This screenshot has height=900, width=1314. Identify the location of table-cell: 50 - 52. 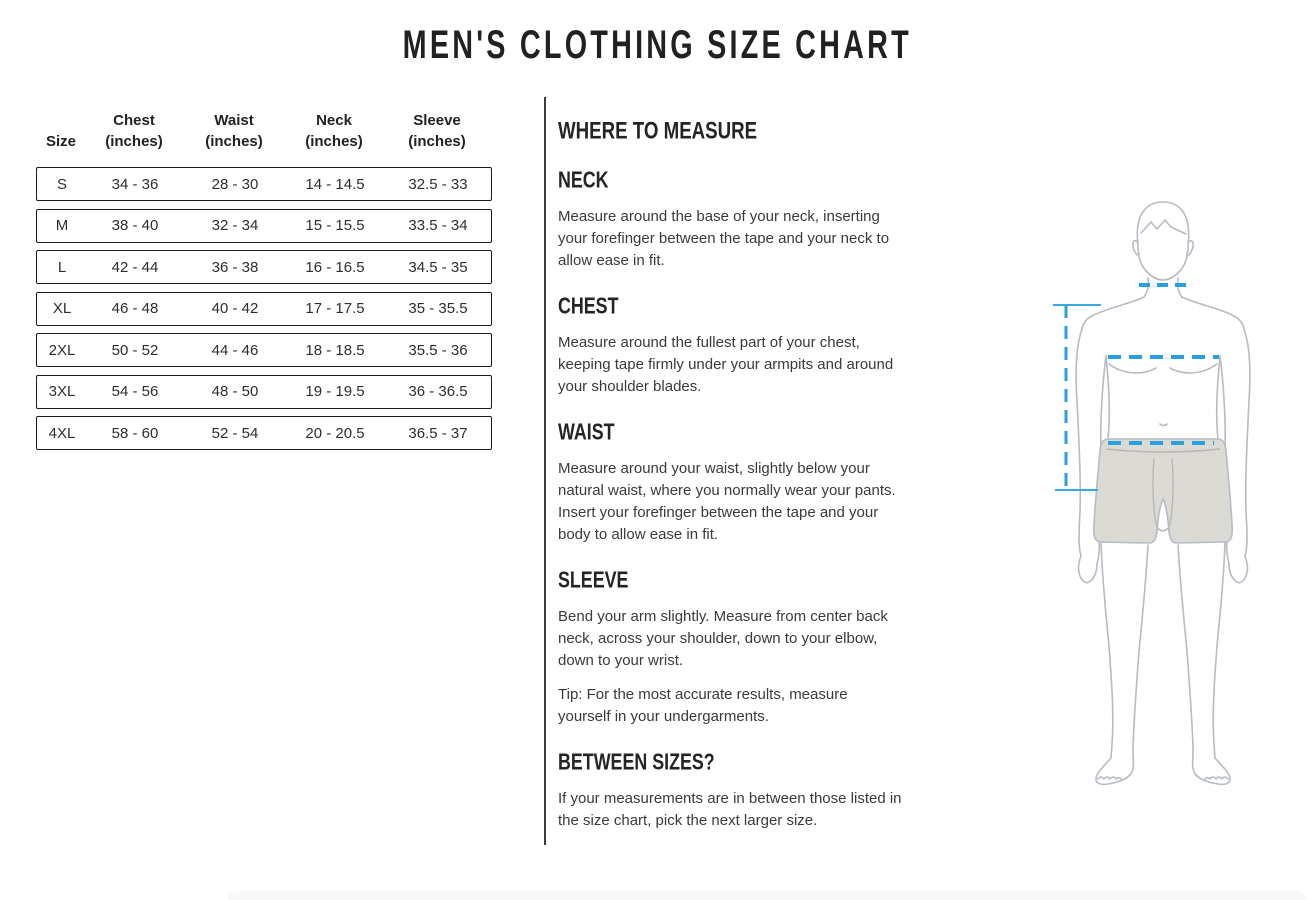
(135, 350).